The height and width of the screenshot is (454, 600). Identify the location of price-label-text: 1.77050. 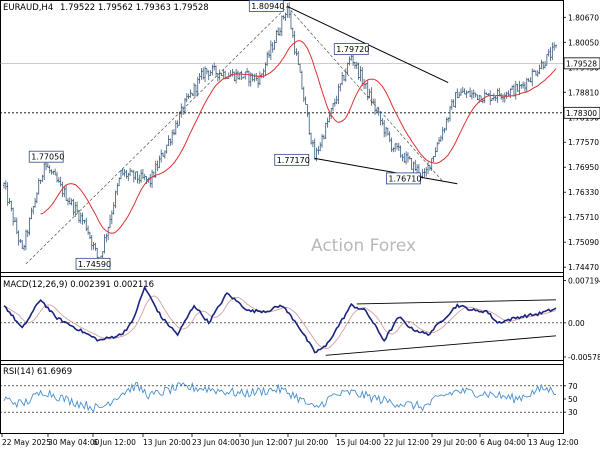
(47, 157).